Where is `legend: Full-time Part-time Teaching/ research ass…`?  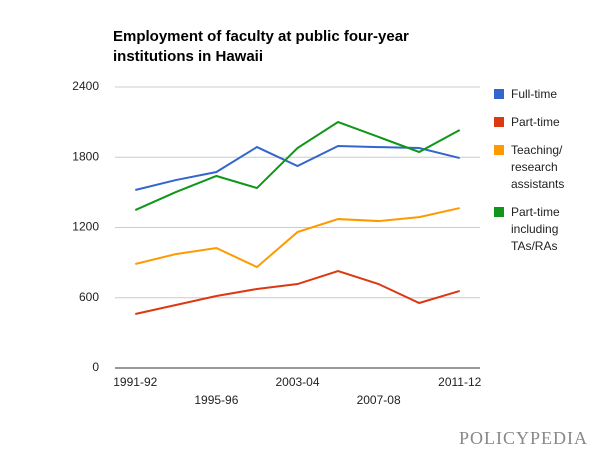 legend: Full-time Part-time Teaching/ research ass… is located at coordinates (541, 176).